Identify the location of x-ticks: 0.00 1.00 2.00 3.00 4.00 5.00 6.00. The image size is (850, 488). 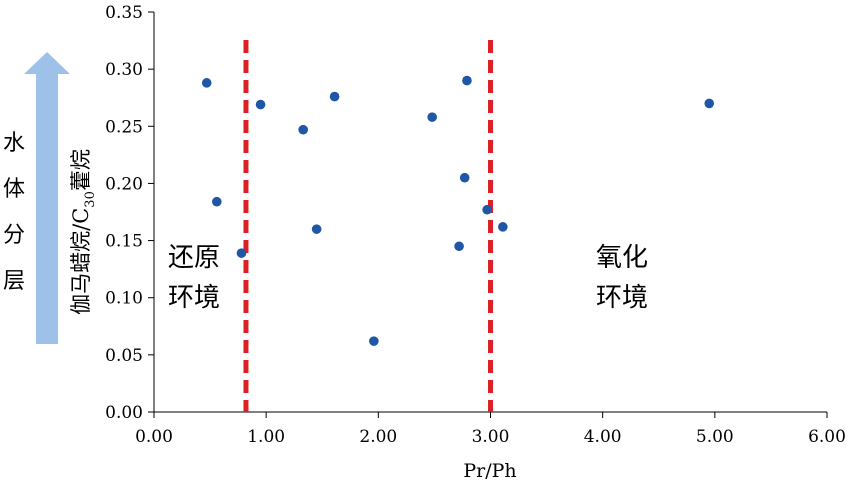
(490, 429).